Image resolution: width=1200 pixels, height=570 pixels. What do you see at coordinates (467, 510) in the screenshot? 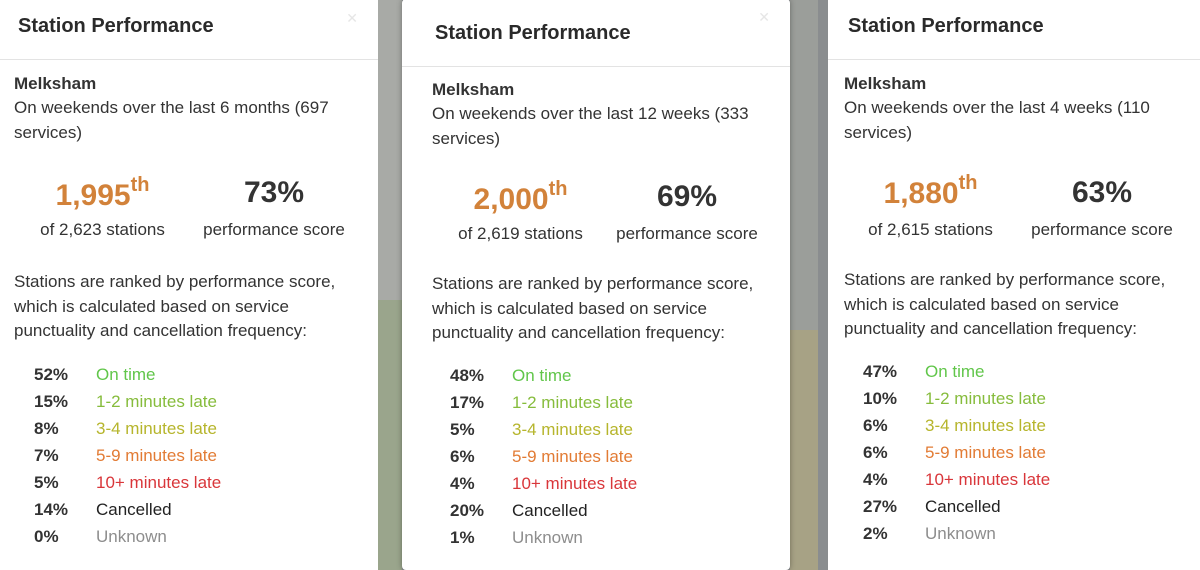
I see `stat-percent: 20%` at bounding box center [467, 510].